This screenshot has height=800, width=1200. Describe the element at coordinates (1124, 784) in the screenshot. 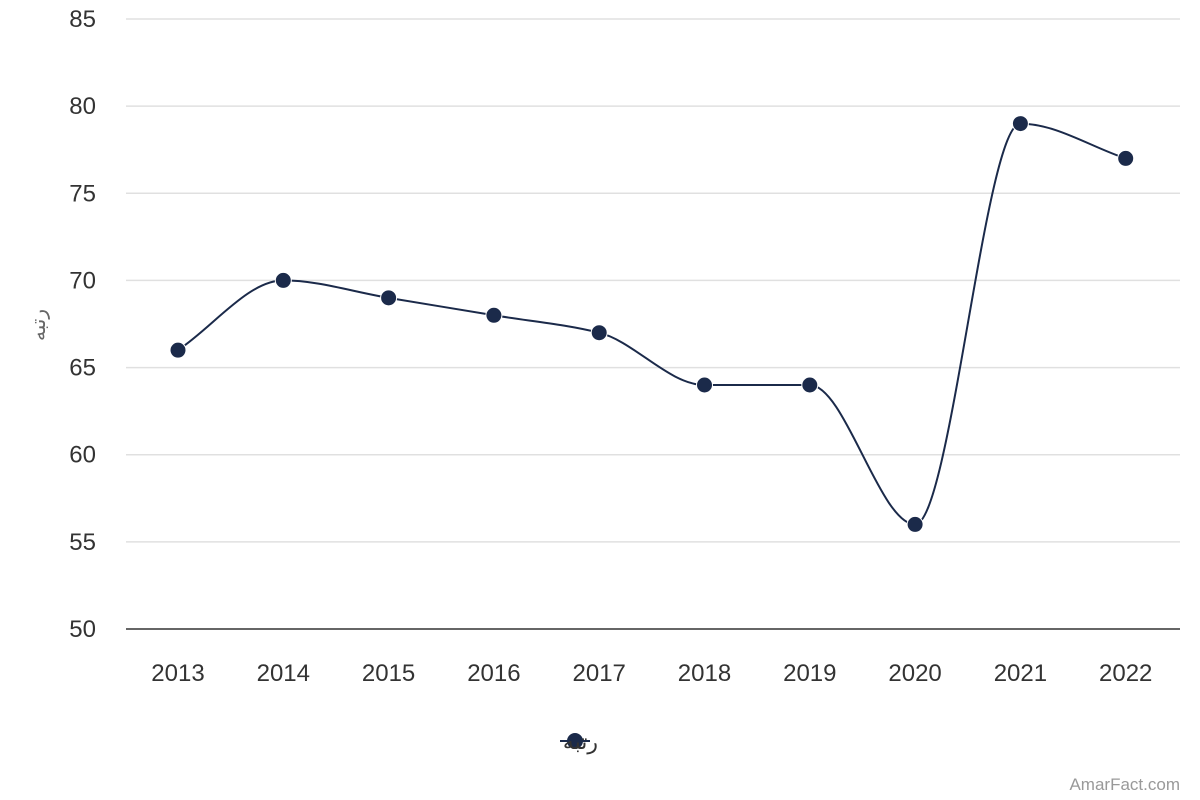

I see `credit-link: AmarFact.com` at that location.